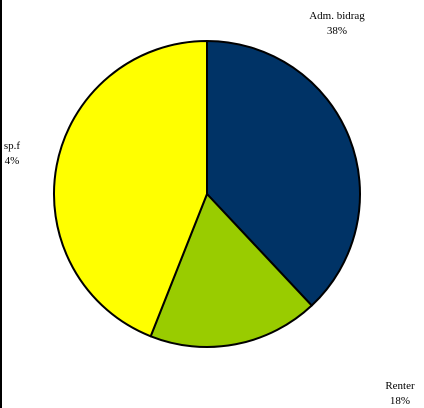  I want to click on left-border, so click(1, 204).